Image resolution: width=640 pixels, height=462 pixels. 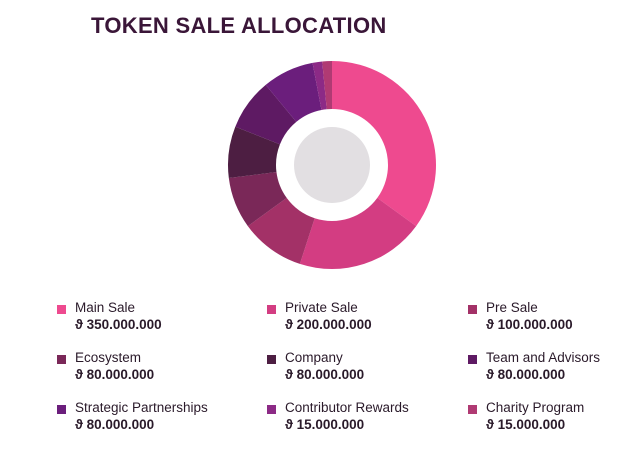 I want to click on legend-value: ϑ 200.000.000, so click(x=328, y=324).